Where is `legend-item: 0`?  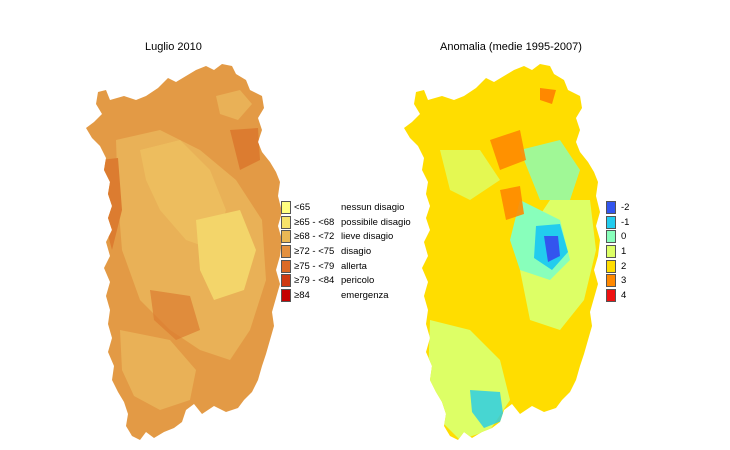 legend-item: 0 is located at coordinates (617, 236).